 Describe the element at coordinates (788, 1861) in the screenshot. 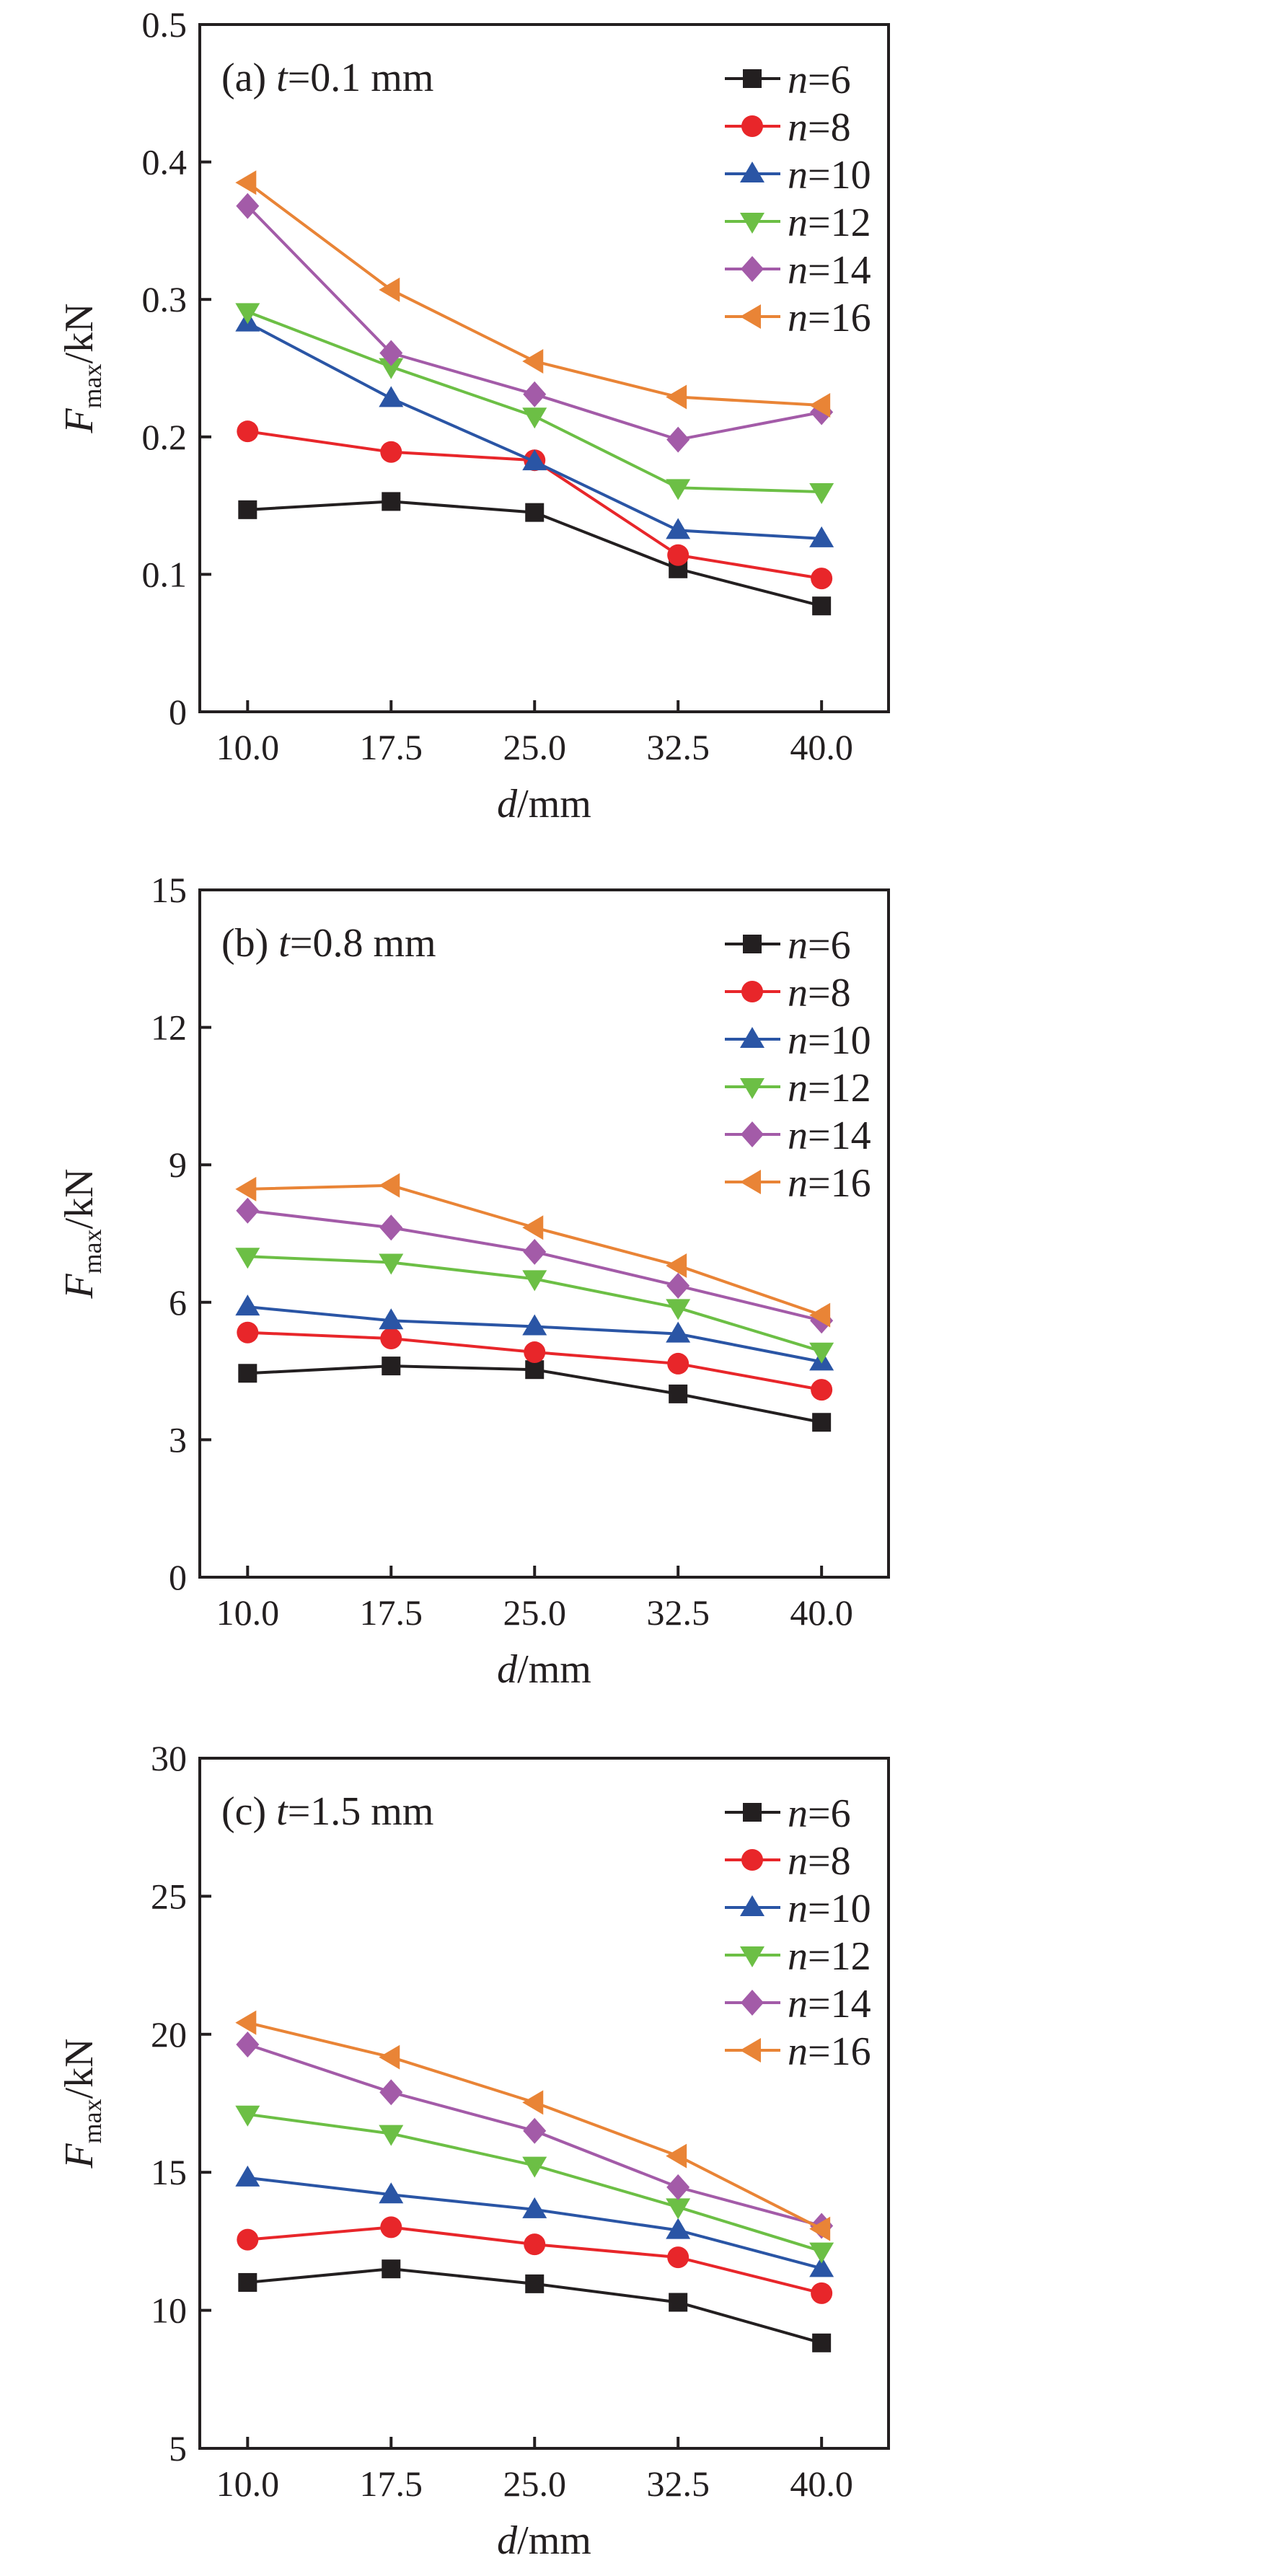

I see `legend-item: n=8` at that location.